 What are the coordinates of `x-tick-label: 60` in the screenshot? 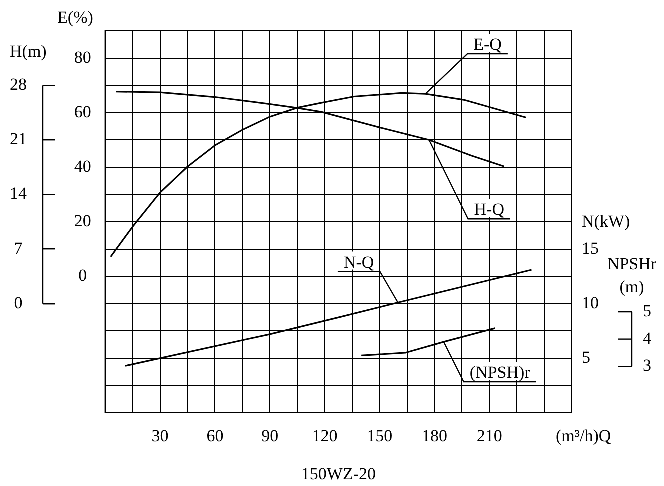 It's located at (215, 436).